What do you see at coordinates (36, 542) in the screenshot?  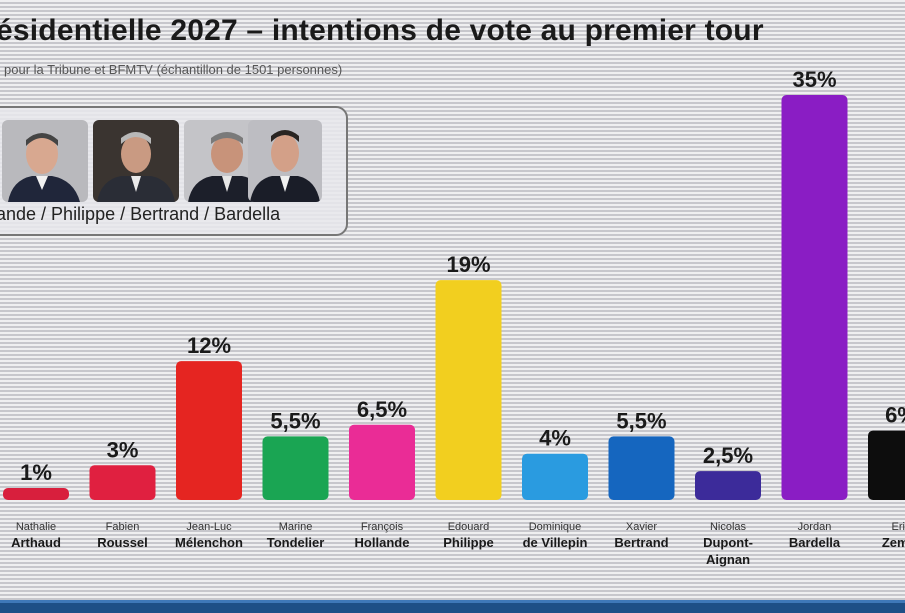 I see `tick-last-name-arthaud: Arthaud` at bounding box center [36, 542].